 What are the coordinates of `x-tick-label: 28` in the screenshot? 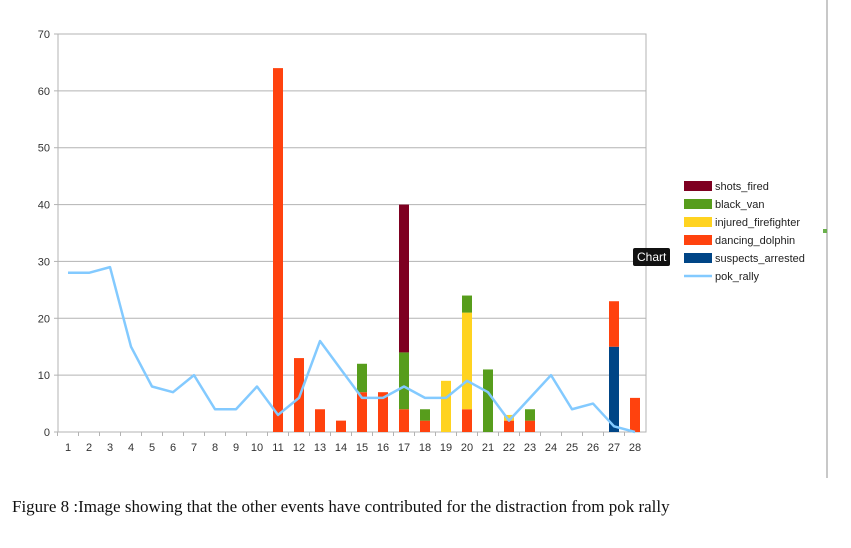 It's located at (635, 448).